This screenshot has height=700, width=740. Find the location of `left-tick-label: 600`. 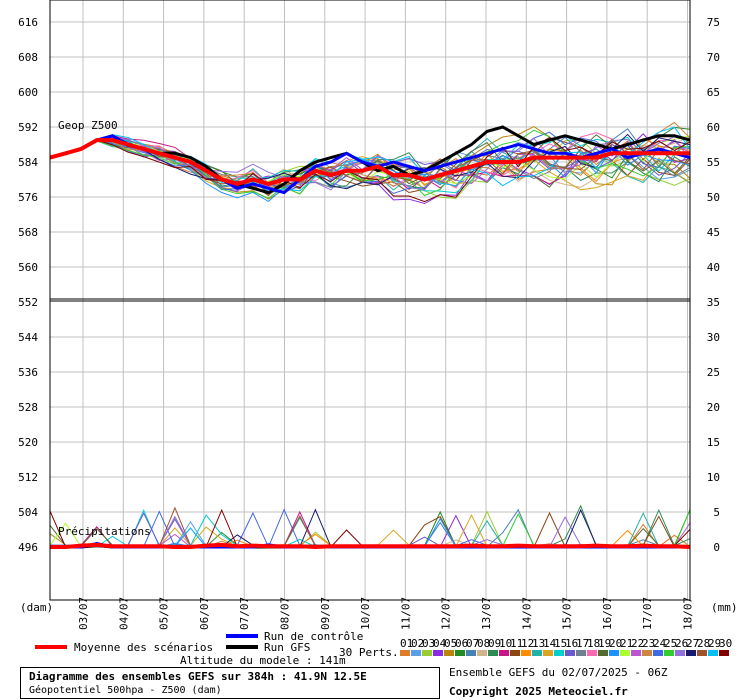

left-tick-label: 600 is located at coordinates (28, 92).